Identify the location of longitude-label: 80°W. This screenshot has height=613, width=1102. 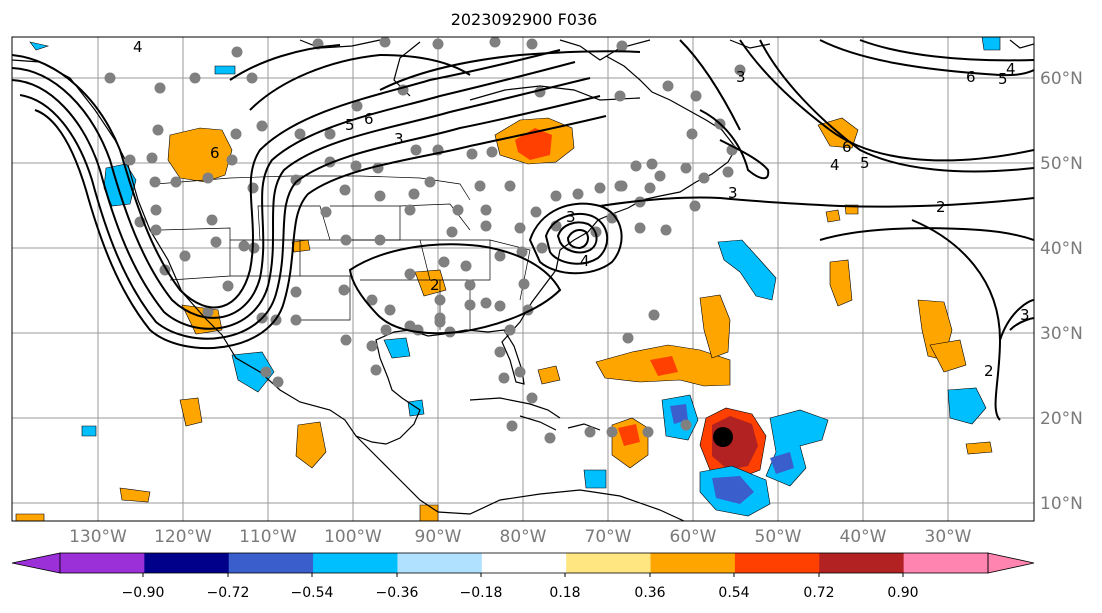
(523, 537).